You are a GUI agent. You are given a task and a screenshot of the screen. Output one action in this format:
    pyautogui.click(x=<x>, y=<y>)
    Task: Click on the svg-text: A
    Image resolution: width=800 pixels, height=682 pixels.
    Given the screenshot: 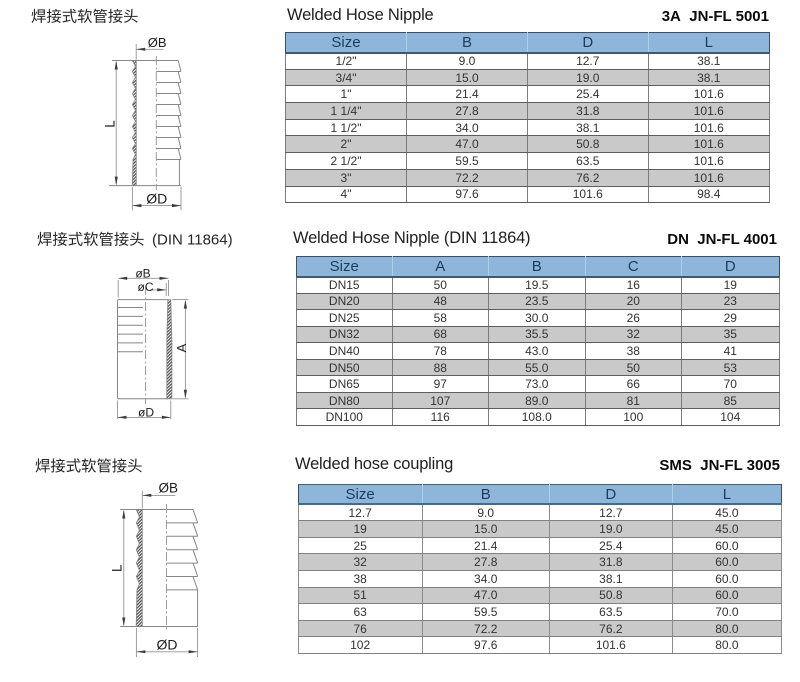 What is the action you would take?
    pyautogui.click(x=181, y=347)
    